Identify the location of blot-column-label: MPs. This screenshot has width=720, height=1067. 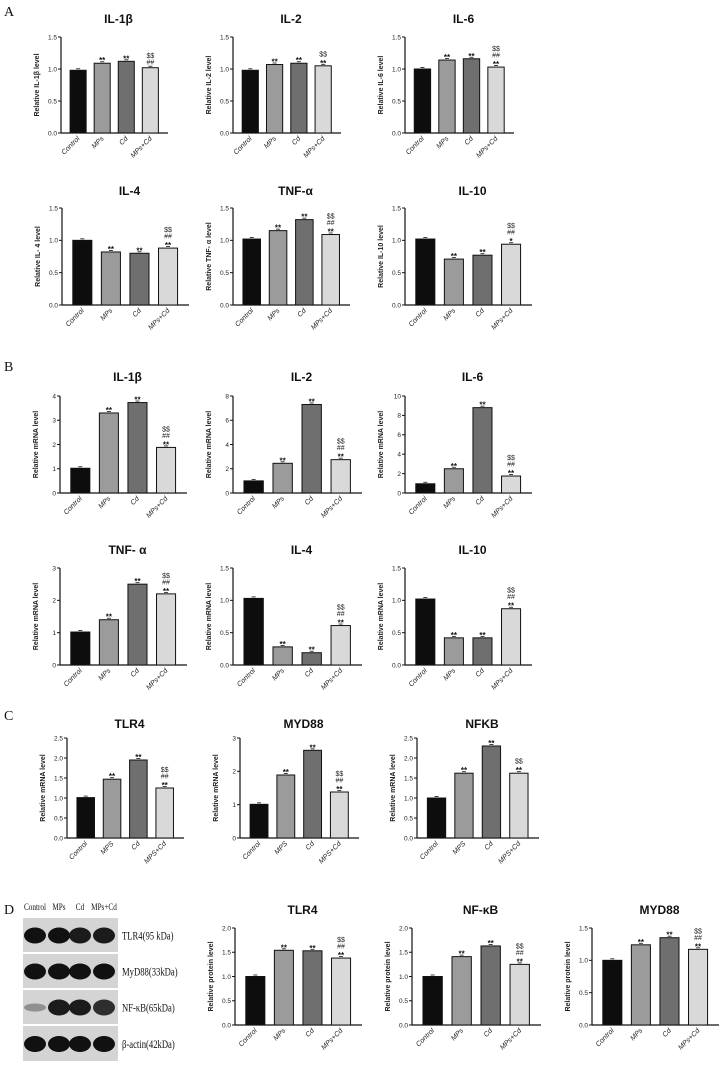
(58, 907).